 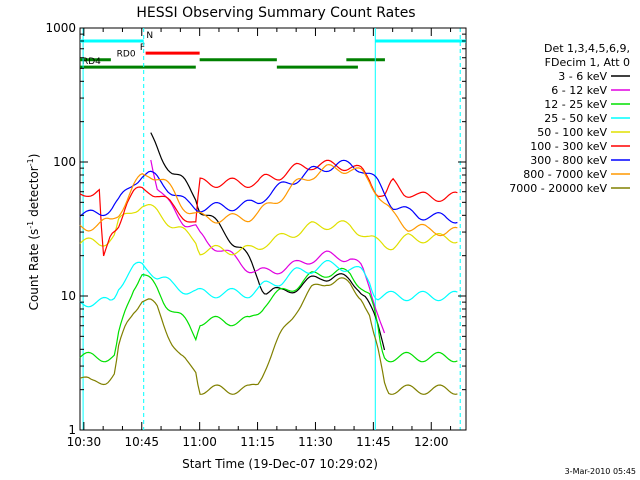 What do you see at coordinates (275, 13) in the screenshot?
I see `chart-title: HESSI Observing Summary Count Rates` at bounding box center [275, 13].